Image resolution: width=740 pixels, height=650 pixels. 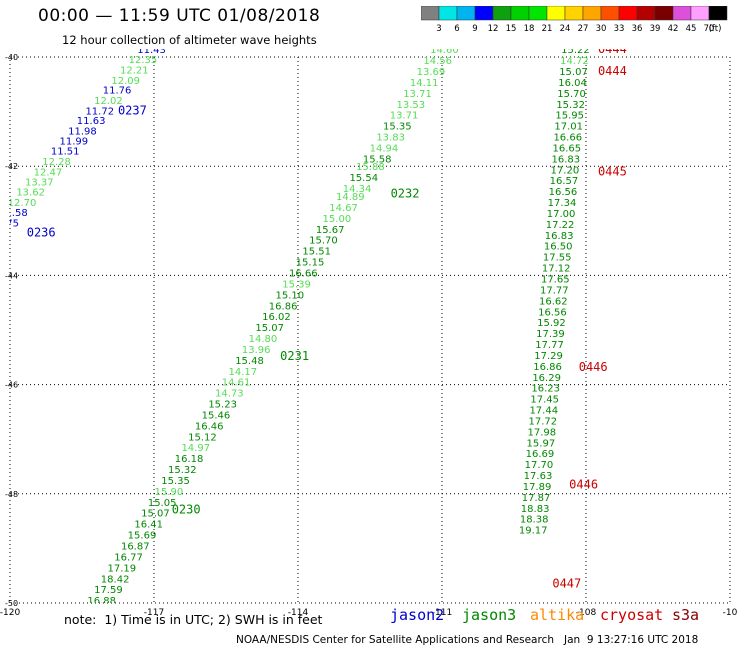 I want to click on color-tick-label: 12, so click(x=493, y=29).